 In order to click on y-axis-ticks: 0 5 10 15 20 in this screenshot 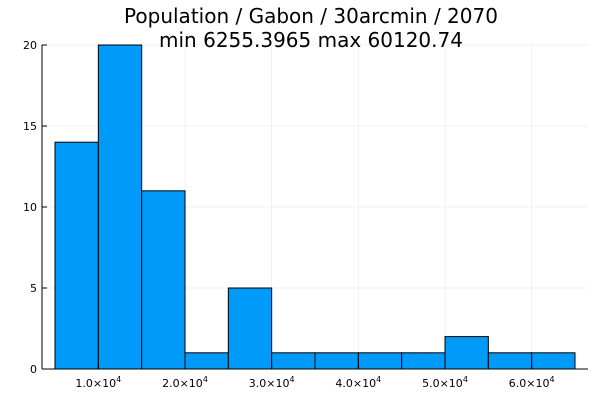, I will do `click(35, 207)`.